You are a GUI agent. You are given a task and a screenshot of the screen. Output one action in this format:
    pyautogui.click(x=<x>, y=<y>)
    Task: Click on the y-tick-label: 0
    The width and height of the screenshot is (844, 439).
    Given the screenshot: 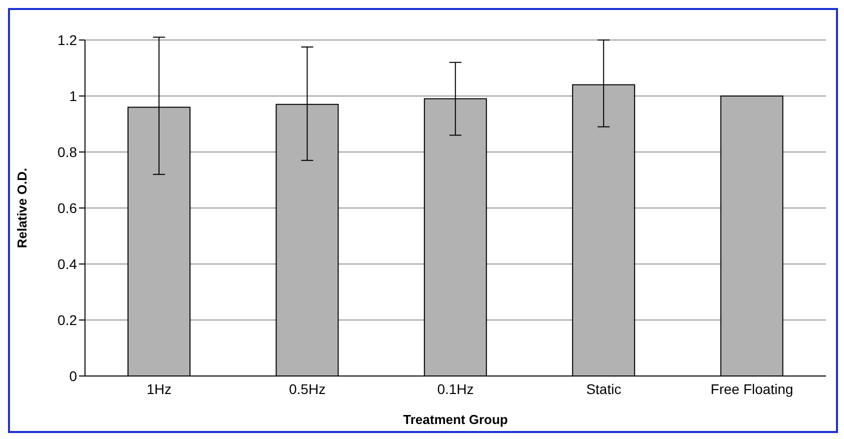 What is the action you would take?
    pyautogui.click(x=73, y=376)
    